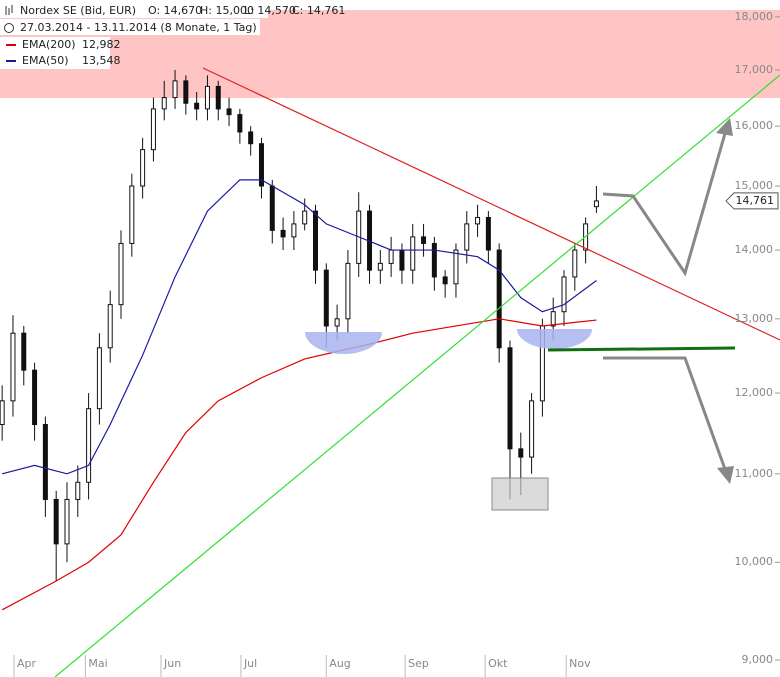 This screenshot has height=677, width=780. I want to click on y-tick-label: 18,000, so click(754, 16).